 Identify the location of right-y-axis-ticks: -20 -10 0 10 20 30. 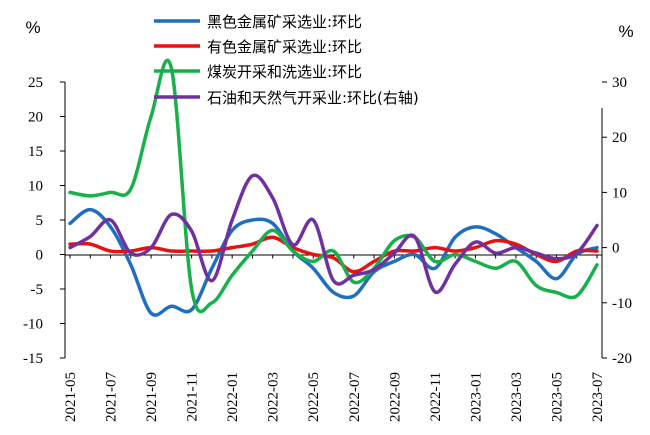
(617, 221).